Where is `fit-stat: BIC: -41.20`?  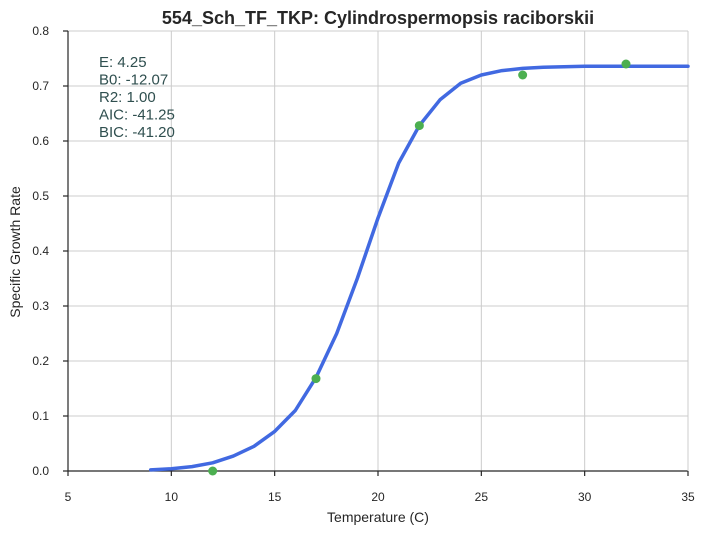
fit-stat: BIC: -41.20 is located at coordinates (137, 132).